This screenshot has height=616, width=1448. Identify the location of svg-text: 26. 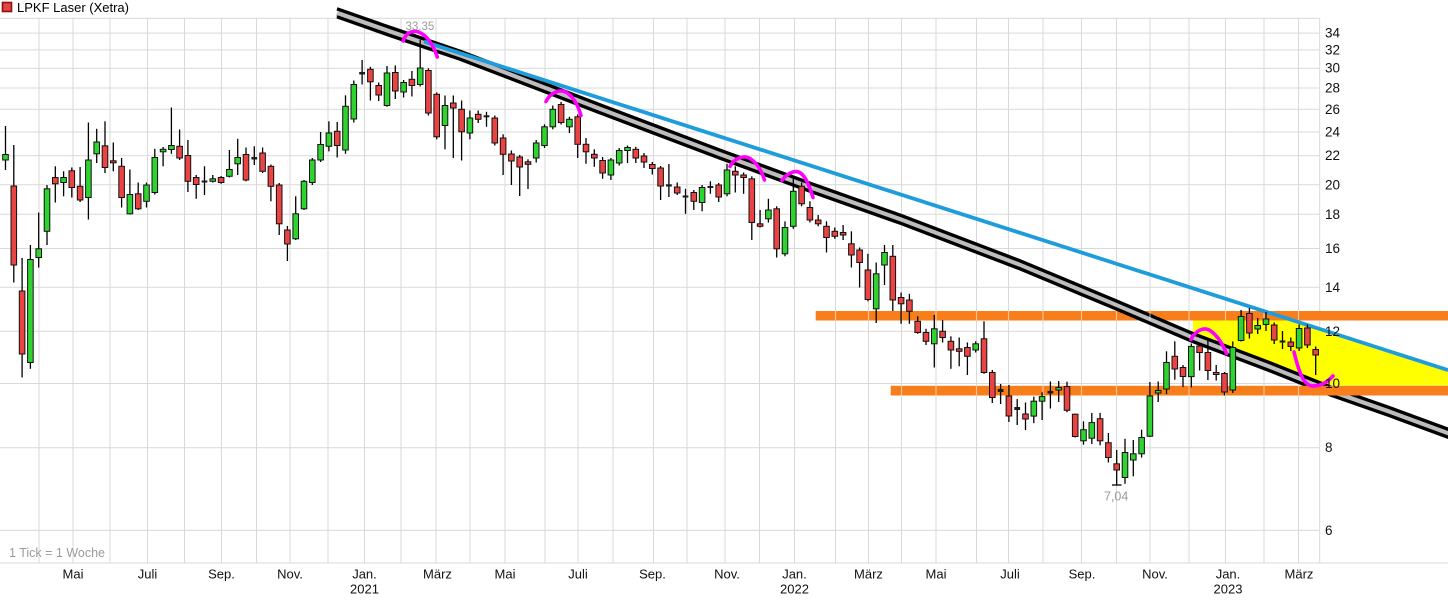
(1332, 109).